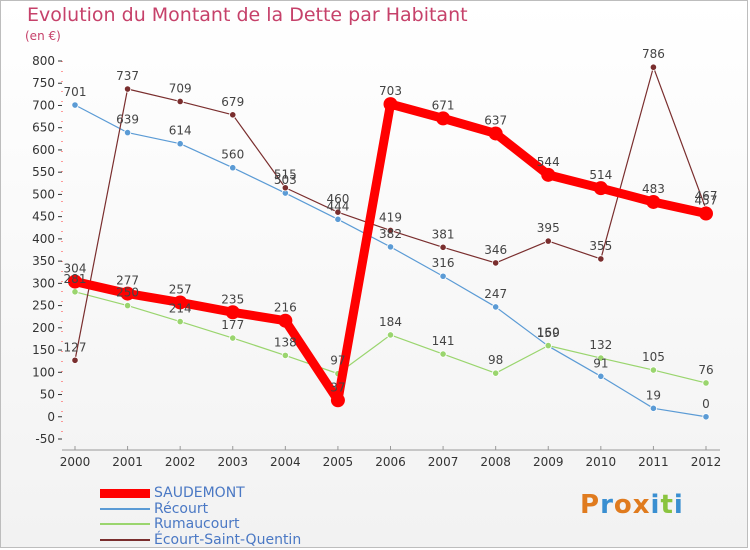  I want to click on y-tick-label: -50, so click(45, 439).